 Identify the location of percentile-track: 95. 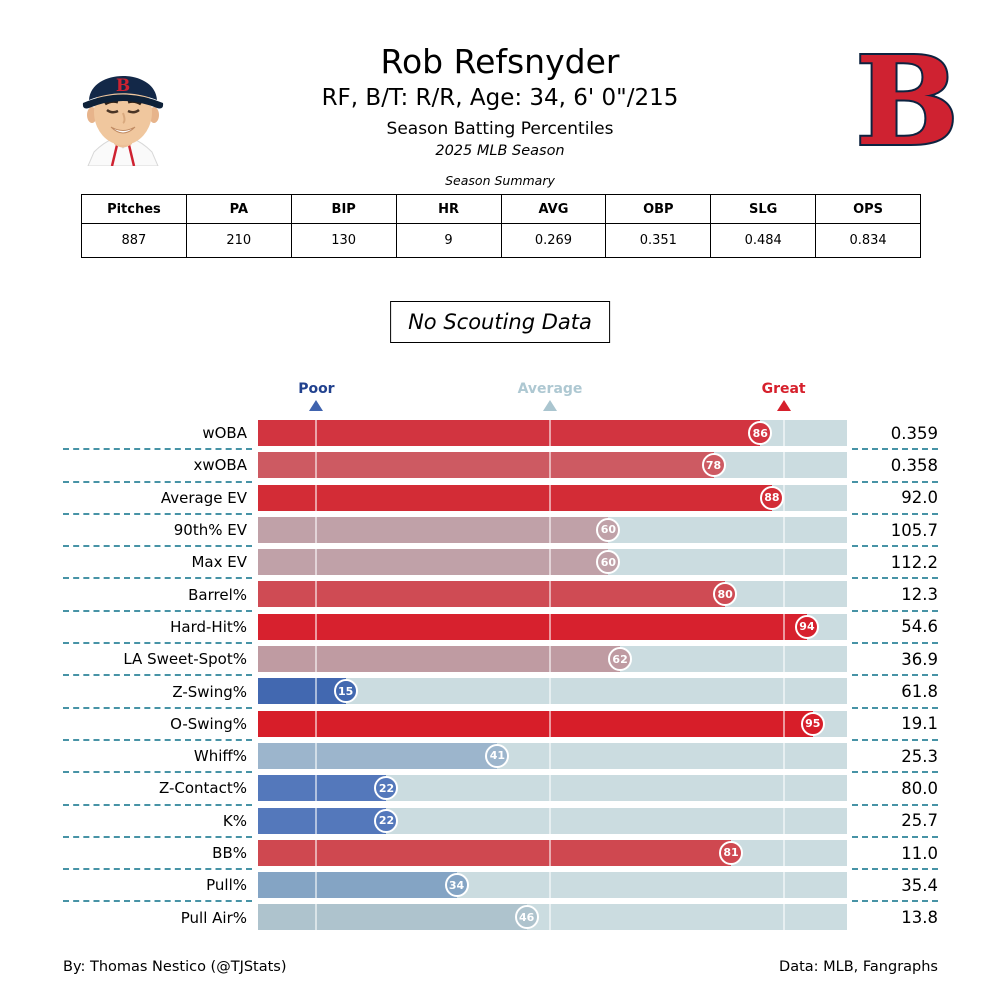
(552, 723).